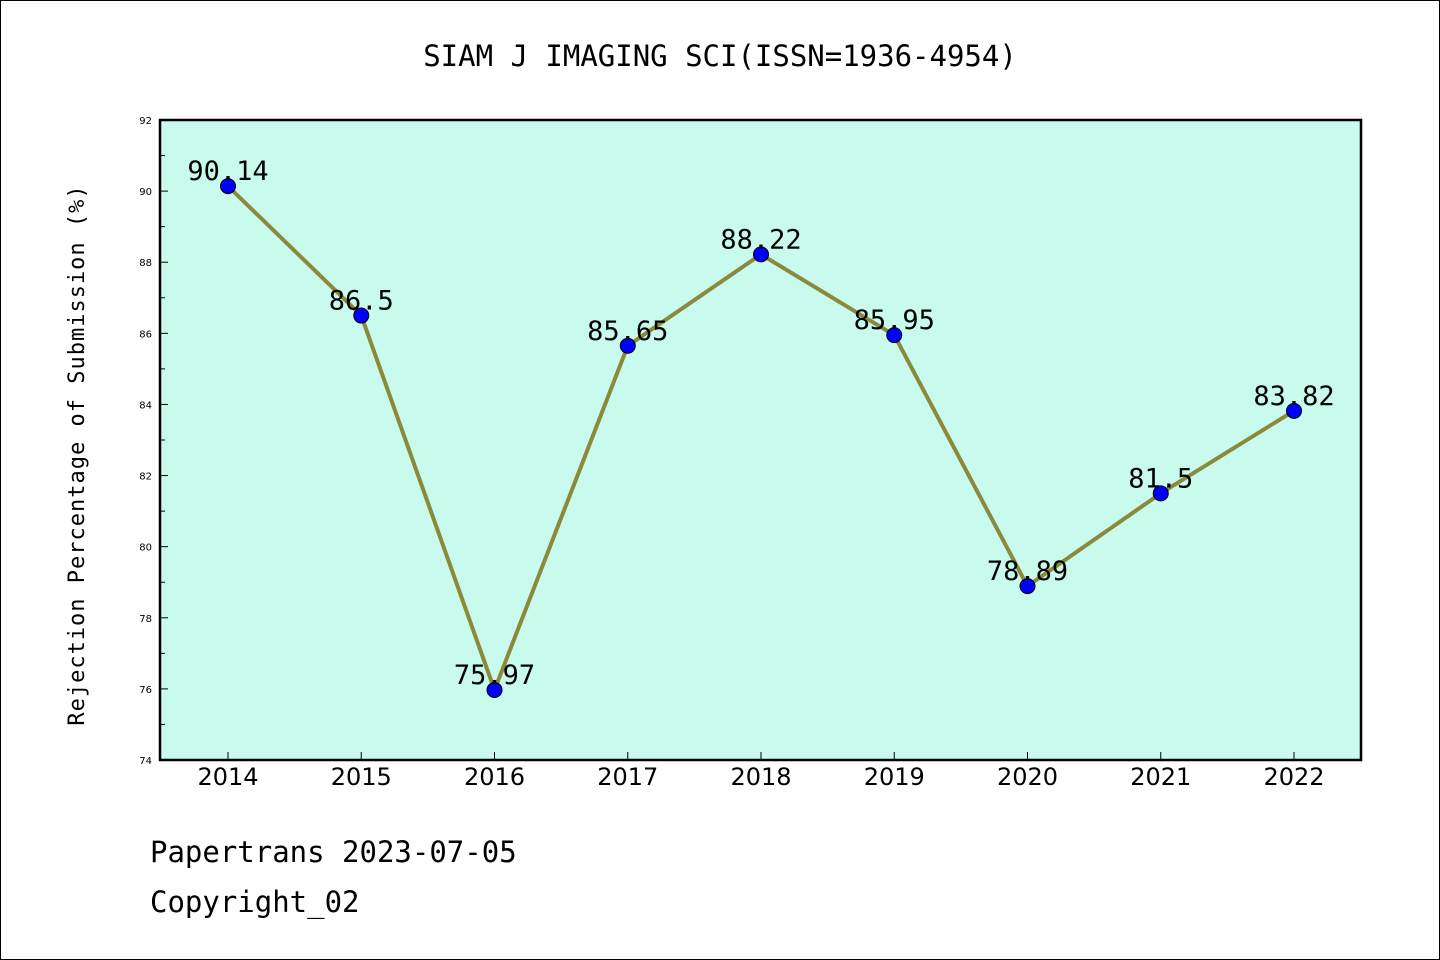 The image size is (1440, 960). Describe the element at coordinates (1160, 777) in the screenshot. I see `x-tick-label: 2021` at that location.